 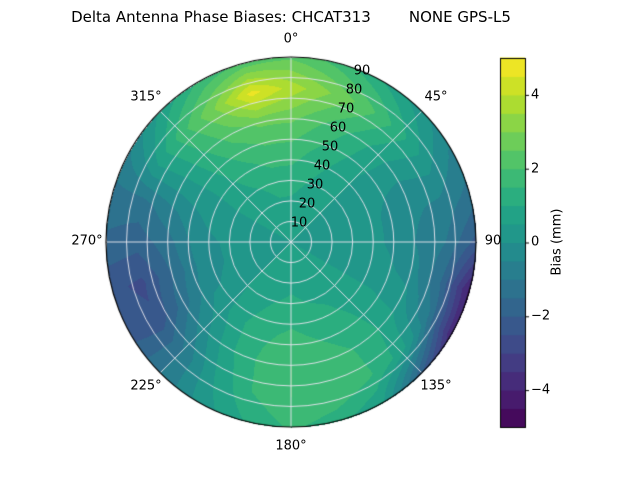 What do you see at coordinates (291, 446) in the screenshot?
I see `azimuth-label-180: 180°` at bounding box center [291, 446].